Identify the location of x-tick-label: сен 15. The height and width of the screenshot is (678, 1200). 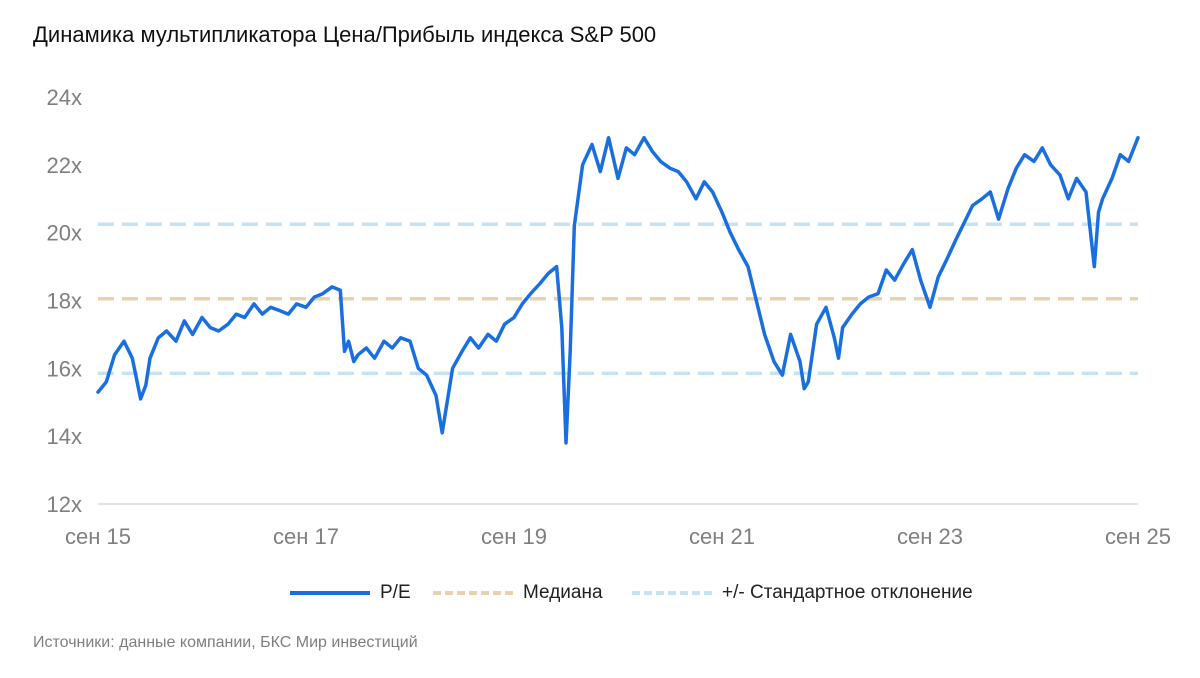
(98, 536).